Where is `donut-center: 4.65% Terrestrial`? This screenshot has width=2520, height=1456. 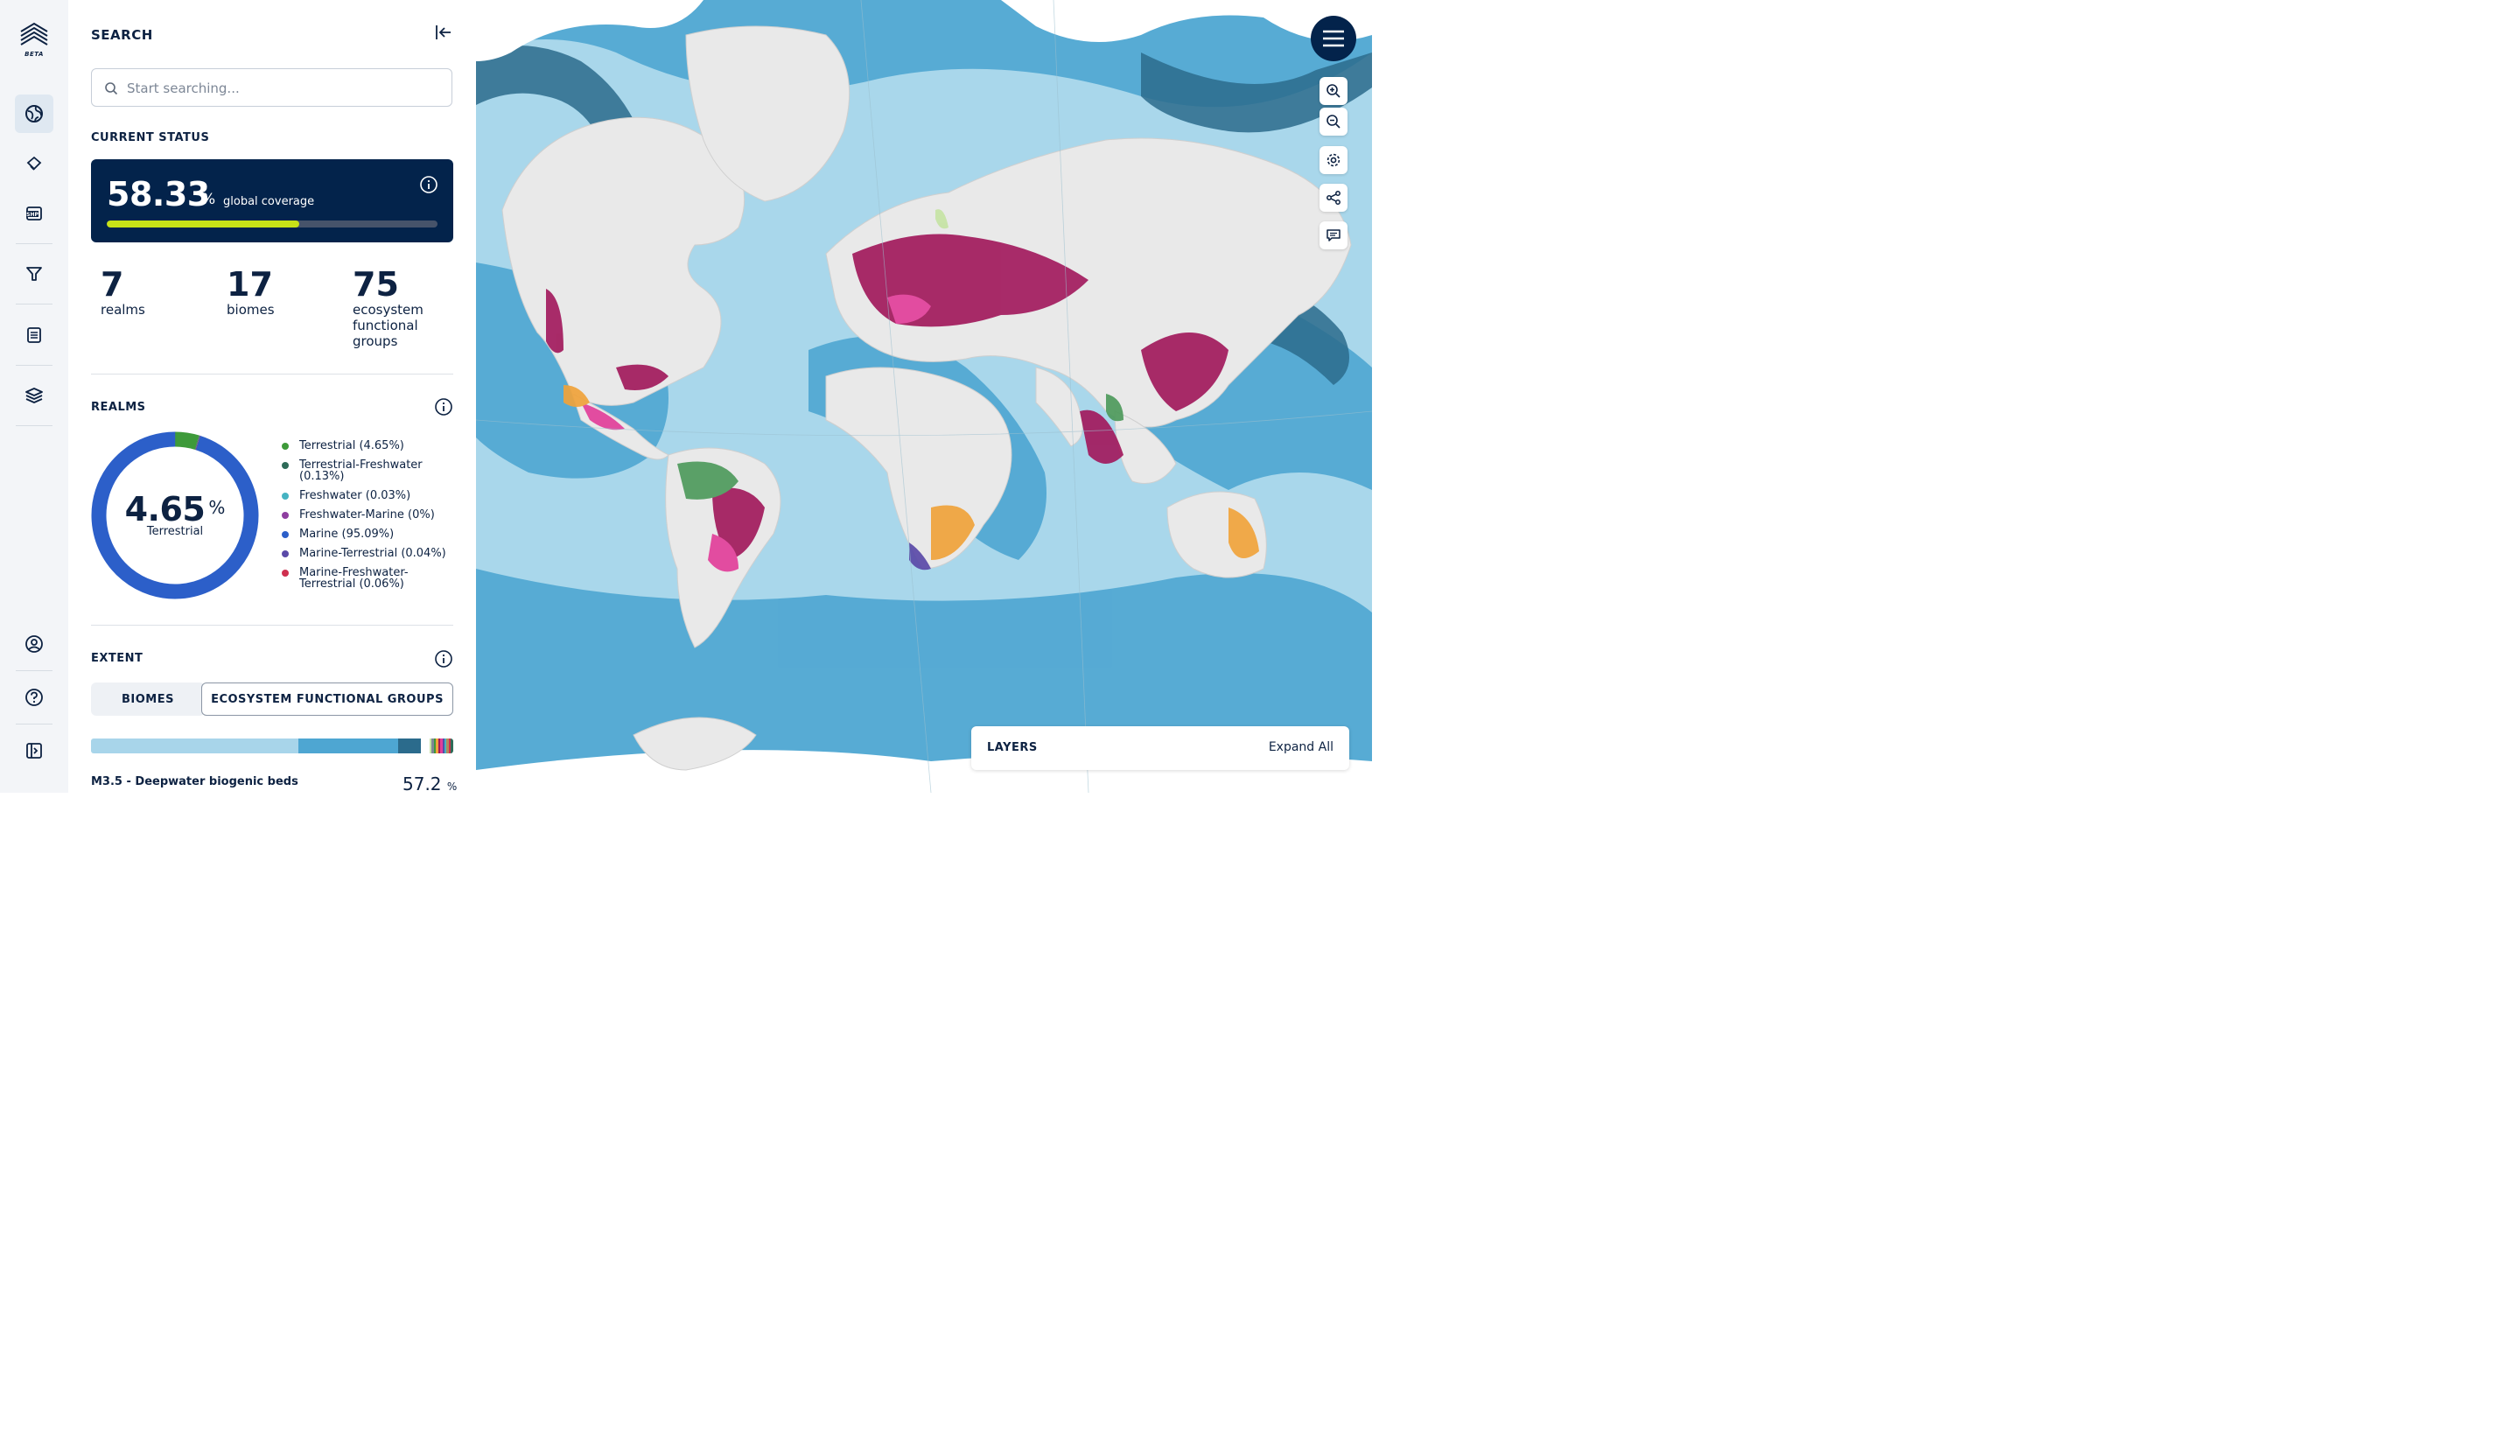
donut-center: 4.65% Terrestrial is located at coordinates (175, 514).